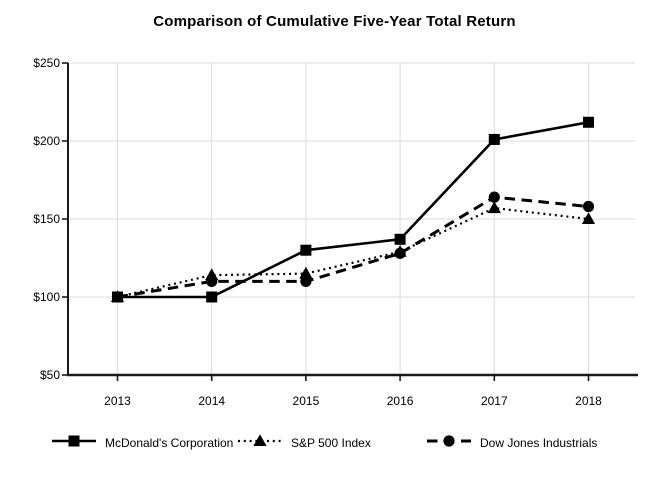  What do you see at coordinates (117, 401) in the screenshot?
I see `x-axis-tick-label: 2013` at bounding box center [117, 401].